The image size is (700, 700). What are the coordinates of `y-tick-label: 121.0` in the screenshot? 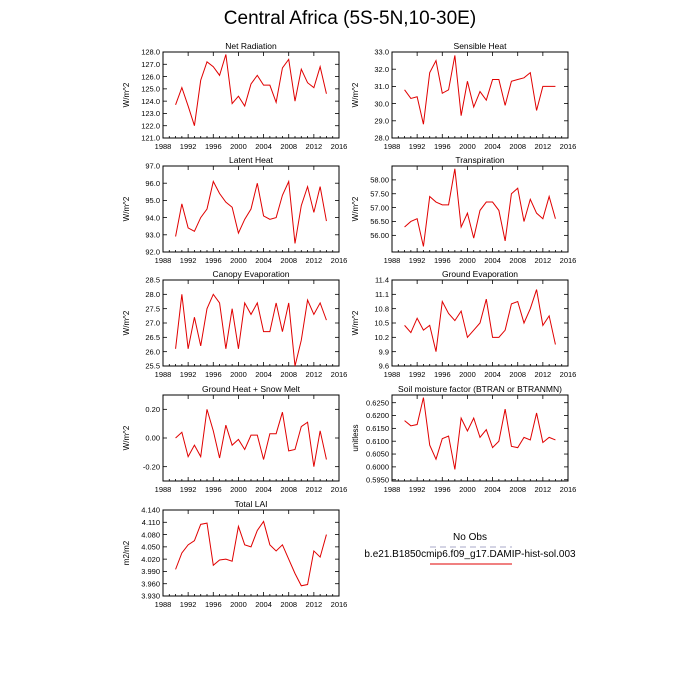 It's located at (150, 138).